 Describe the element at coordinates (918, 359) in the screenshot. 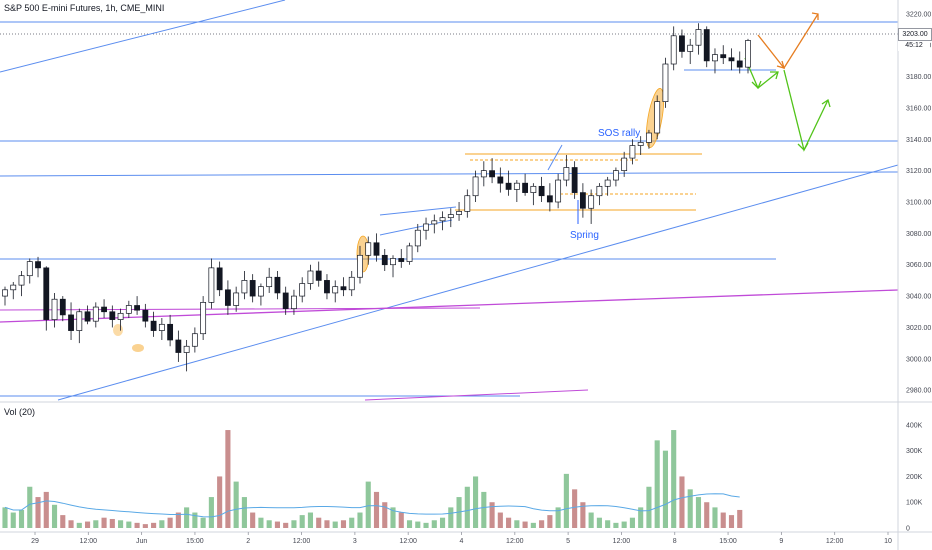

I see `y-tick-label: 3000.00` at that location.